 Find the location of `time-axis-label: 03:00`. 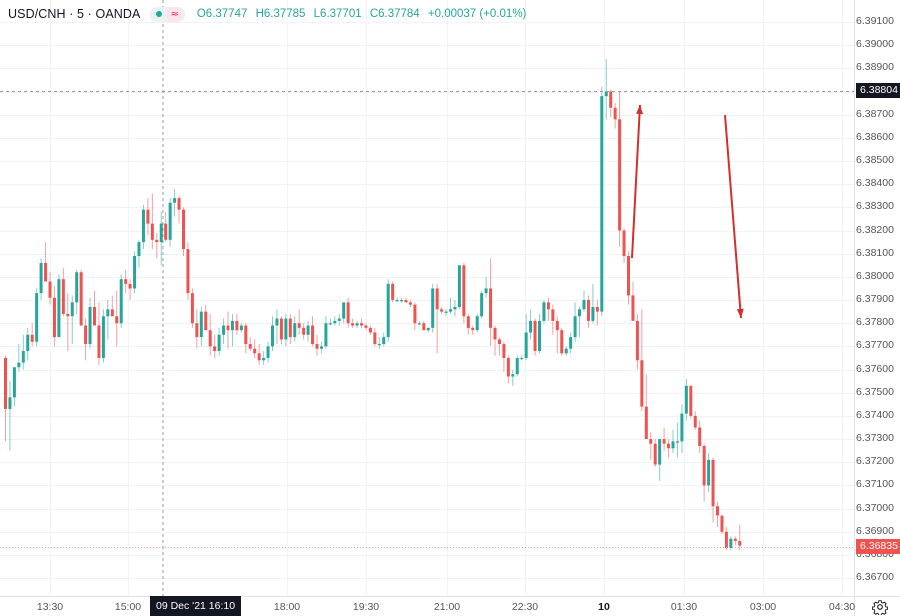

time-axis-label: 03:00 is located at coordinates (763, 607).